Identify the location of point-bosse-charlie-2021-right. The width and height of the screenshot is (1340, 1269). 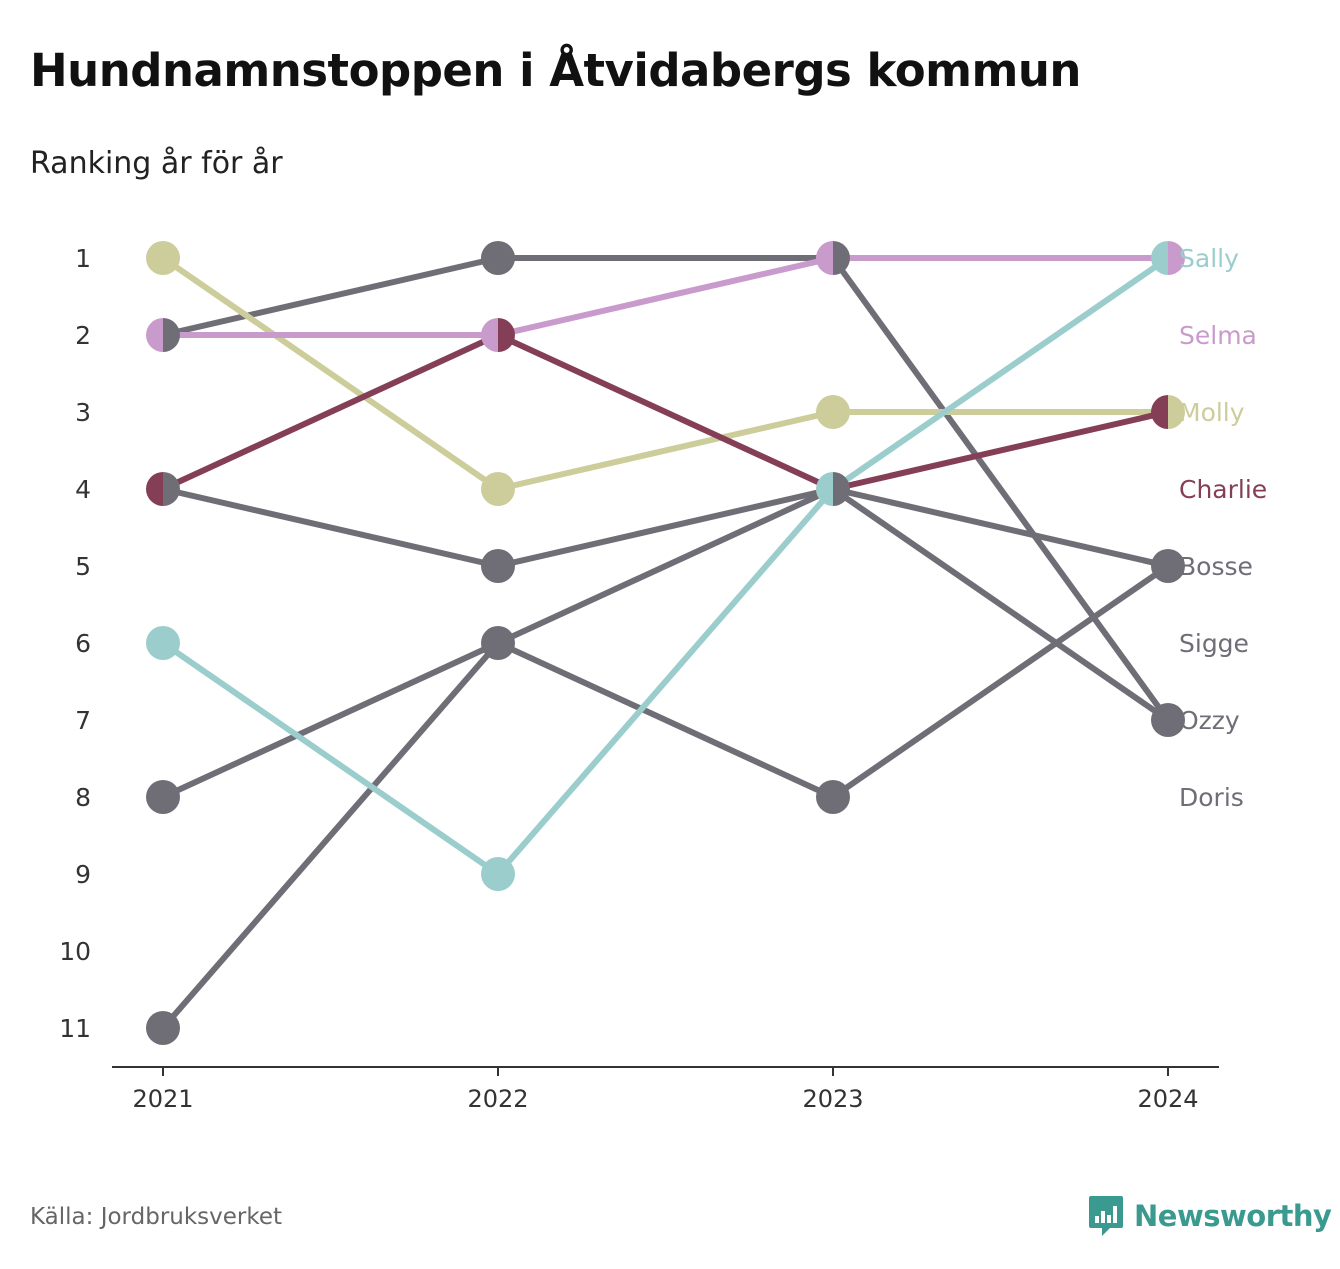
(171, 489).